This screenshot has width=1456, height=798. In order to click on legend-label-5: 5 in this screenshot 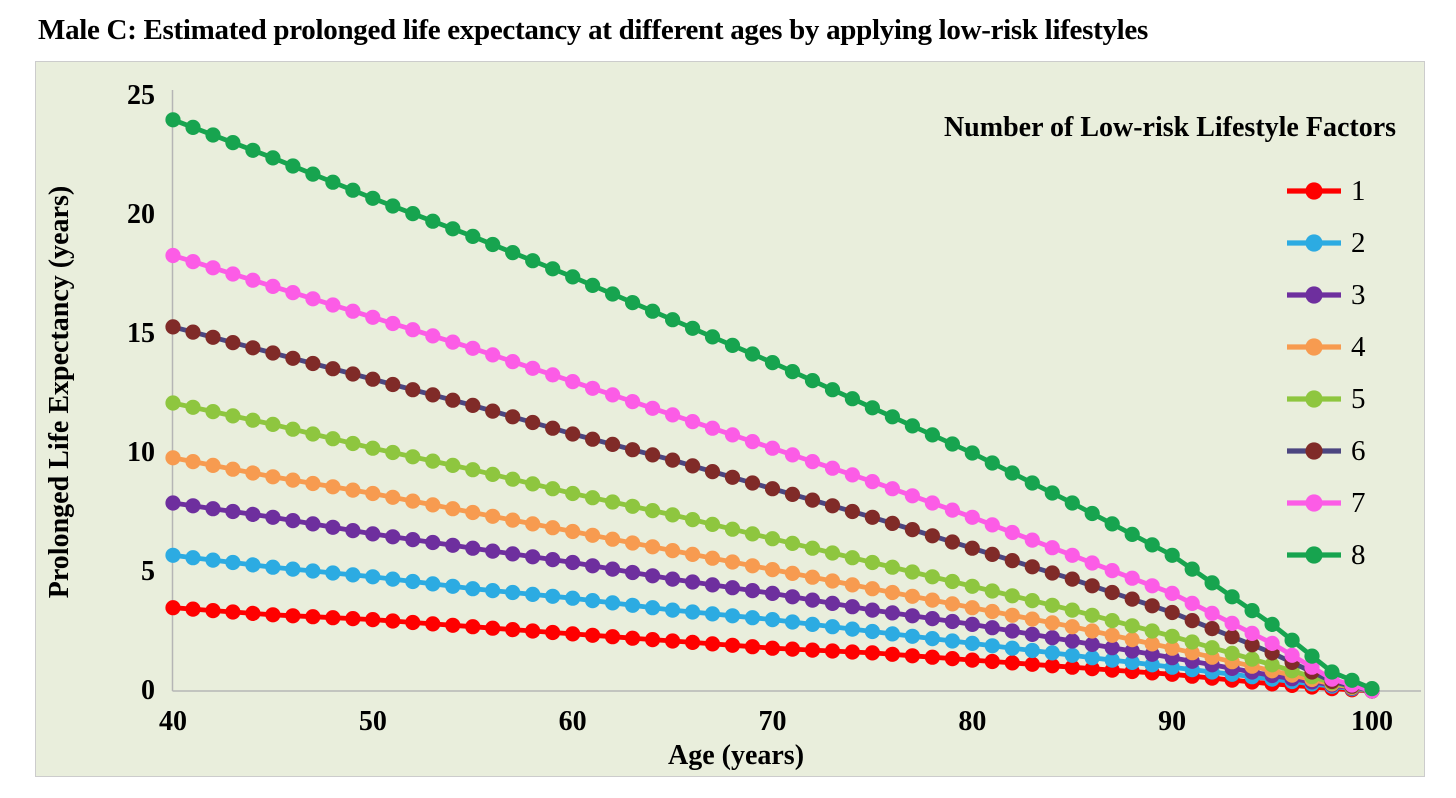, I will do `click(1358, 399)`.